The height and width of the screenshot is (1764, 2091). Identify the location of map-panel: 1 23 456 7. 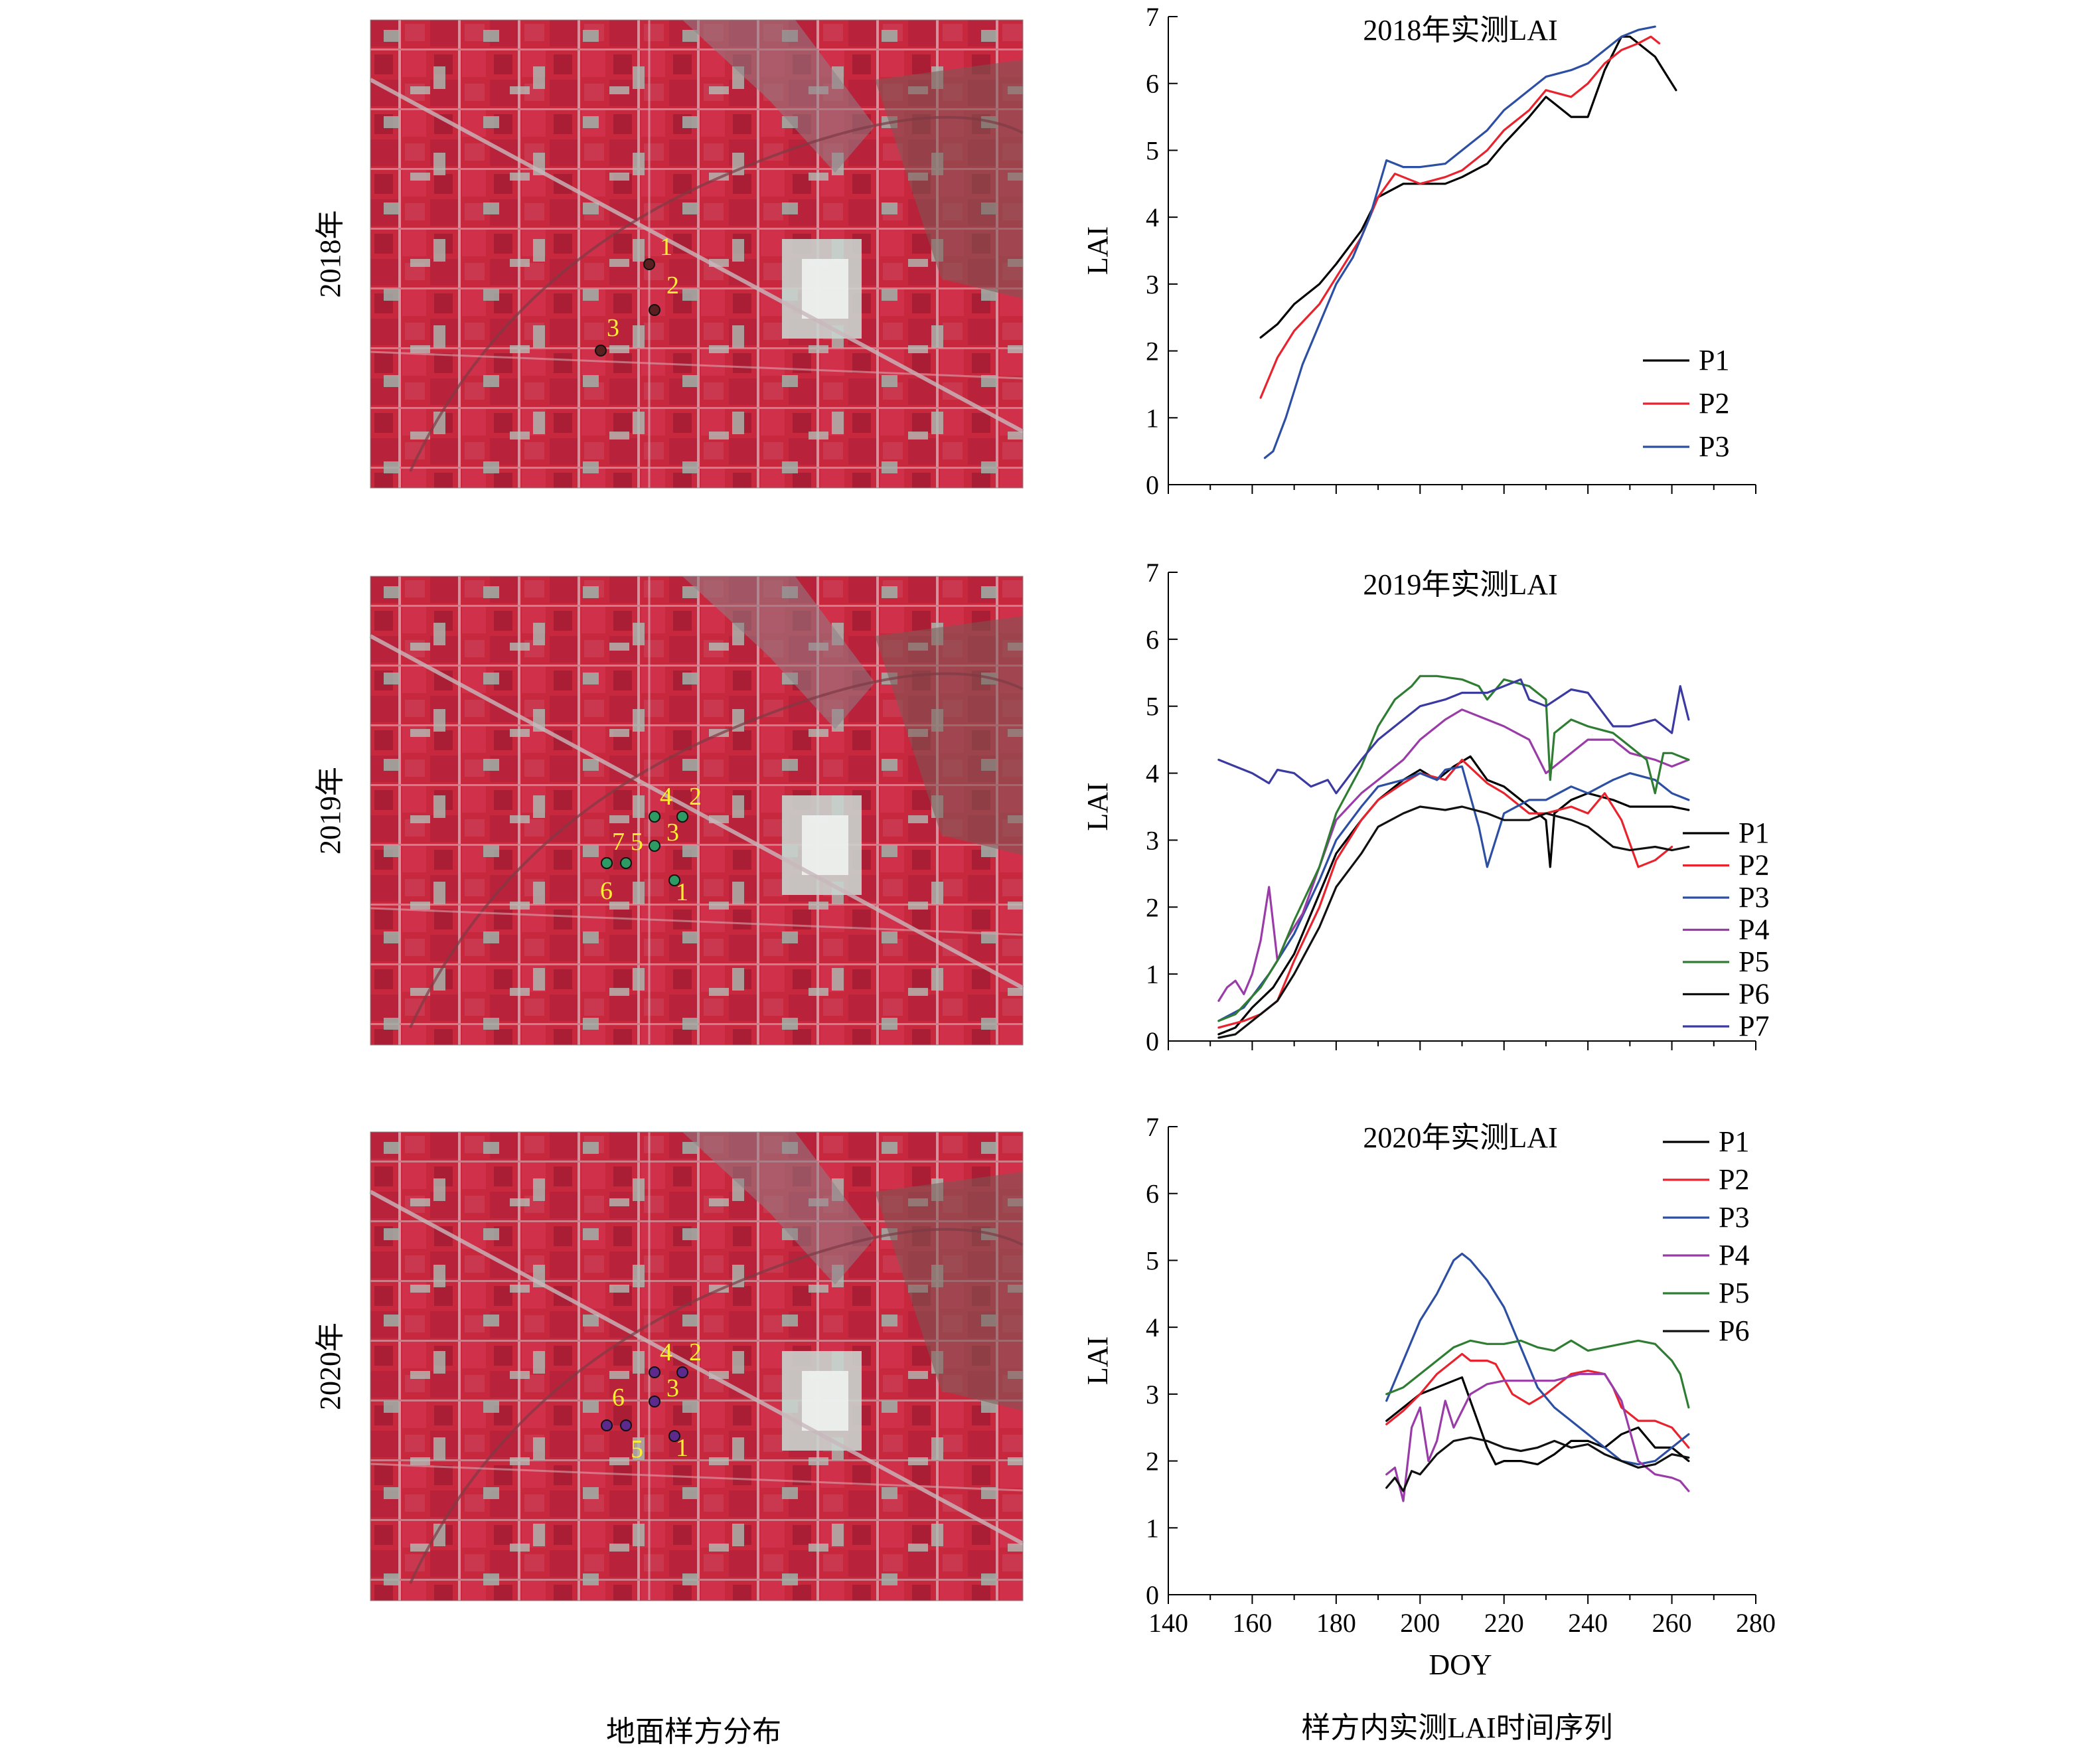
(696, 811).